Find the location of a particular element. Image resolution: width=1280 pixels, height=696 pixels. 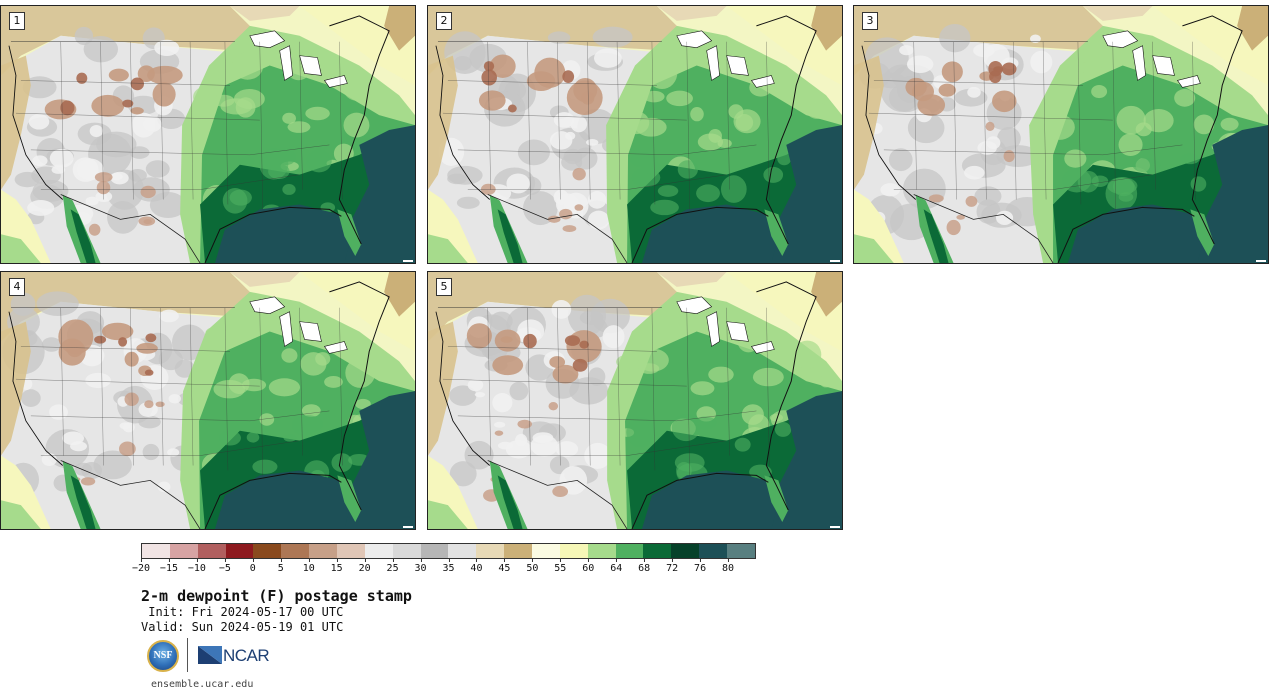

colorbar-tick-label: 30 is located at coordinates (420, 568).